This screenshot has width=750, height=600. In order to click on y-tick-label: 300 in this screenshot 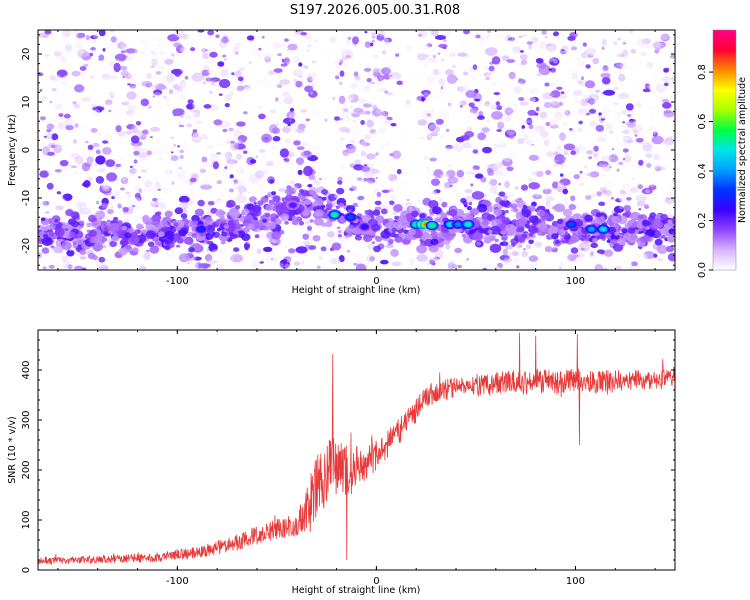, I will do `click(26, 419)`.